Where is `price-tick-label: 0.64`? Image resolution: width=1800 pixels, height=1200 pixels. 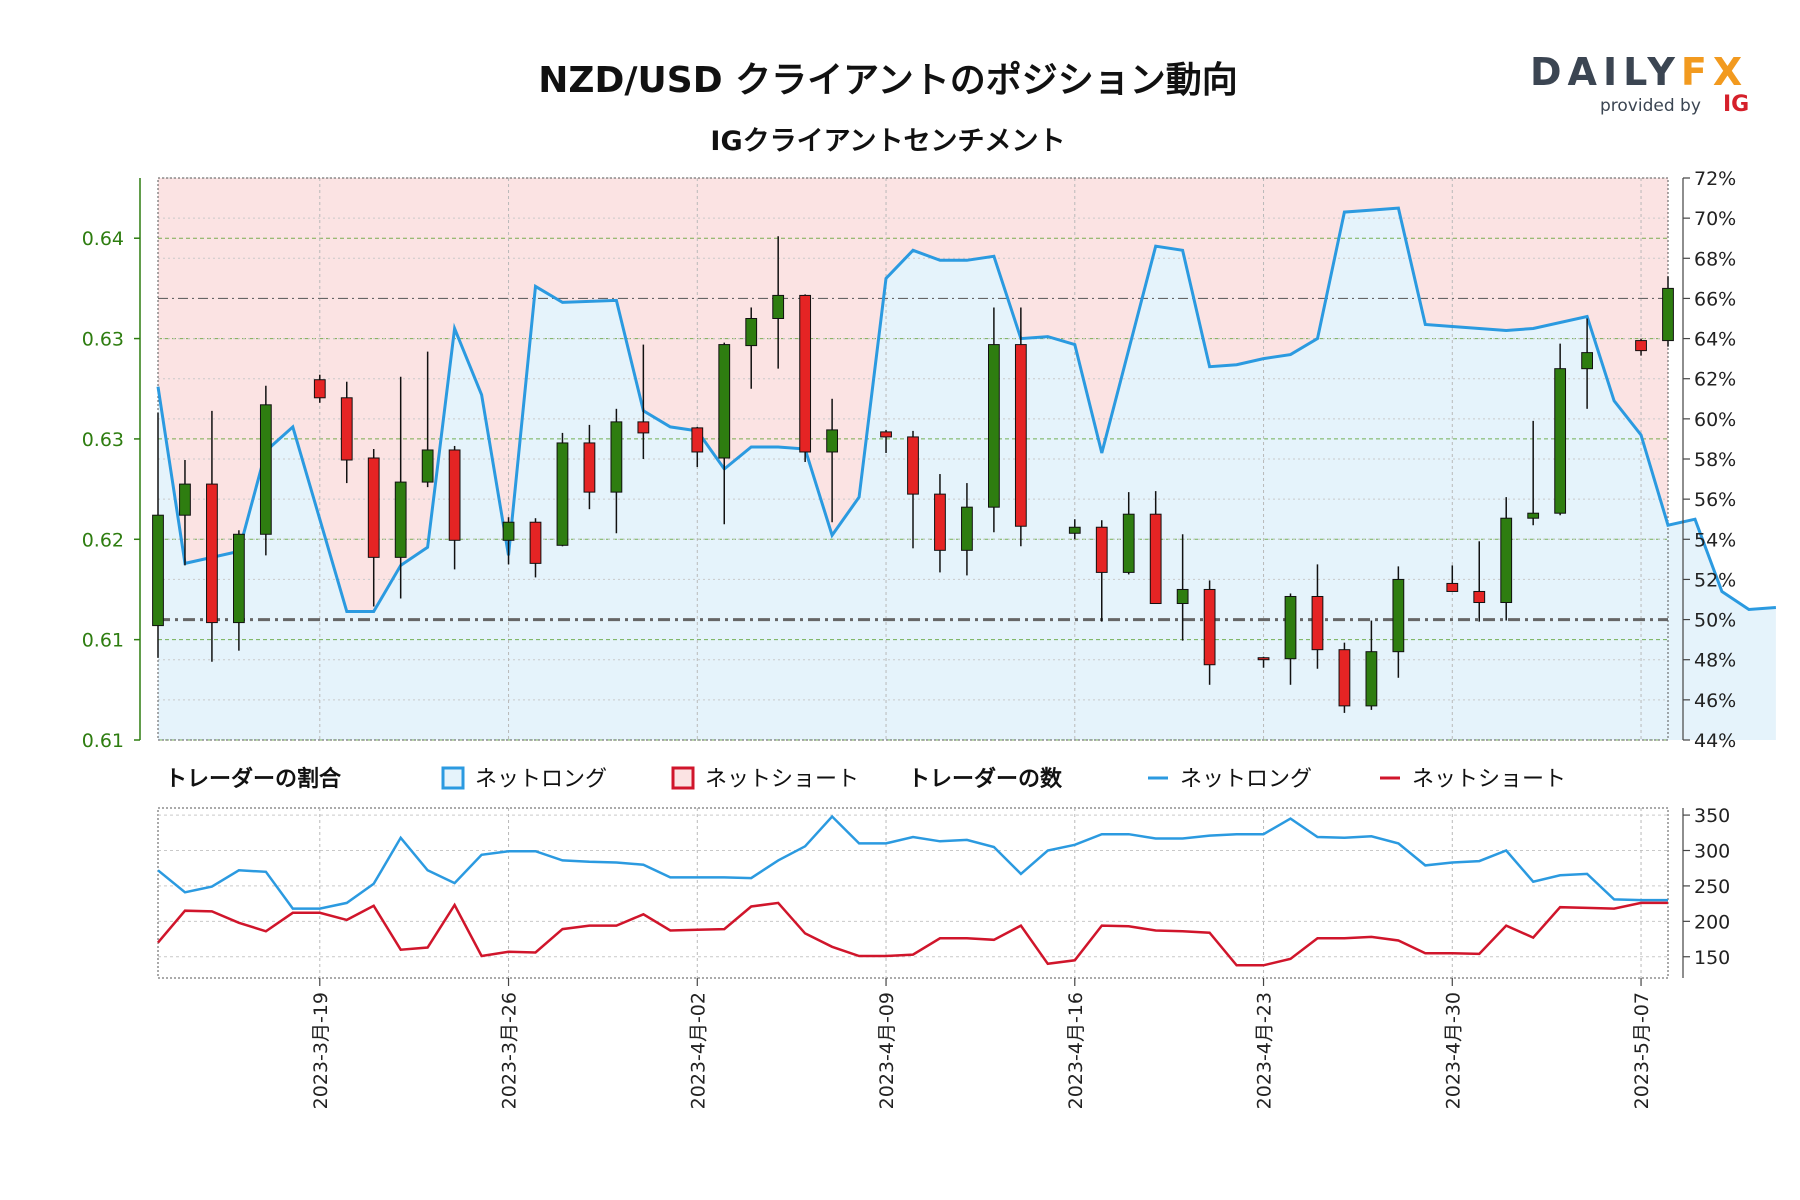
price-tick-label: 0.64 is located at coordinates (103, 239).